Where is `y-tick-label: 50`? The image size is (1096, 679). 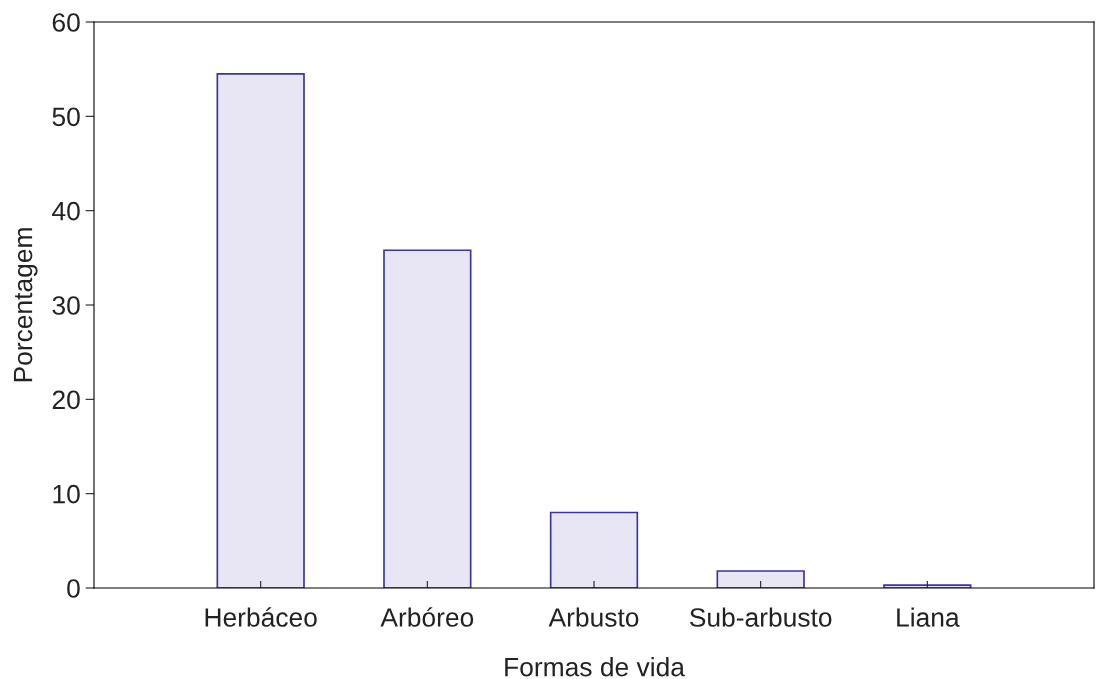
y-tick-label: 50 is located at coordinates (66, 117).